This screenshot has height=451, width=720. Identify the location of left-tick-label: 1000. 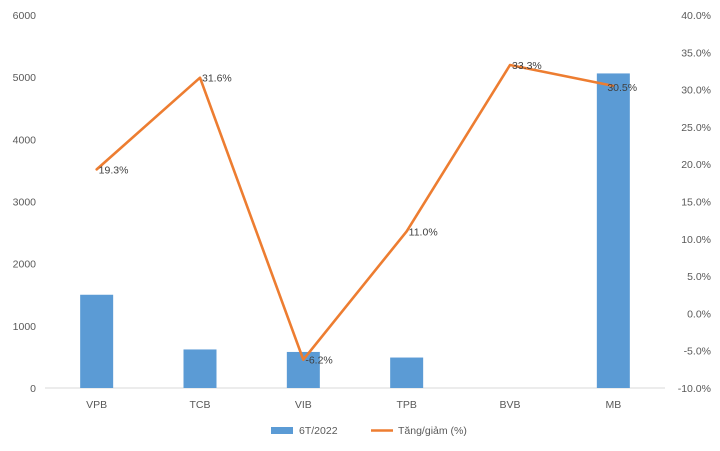
(25, 327).